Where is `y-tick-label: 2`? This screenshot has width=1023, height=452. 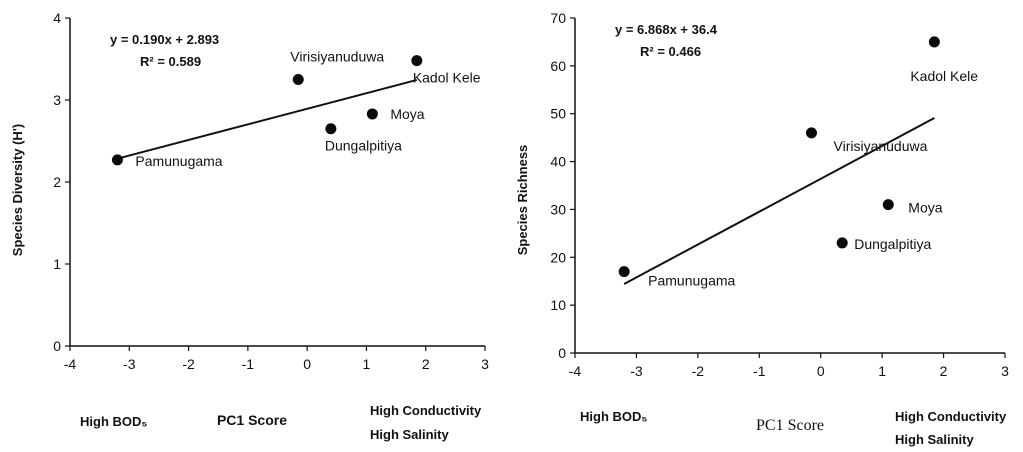 y-tick-label: 2 is located at coordinates (57, 182).